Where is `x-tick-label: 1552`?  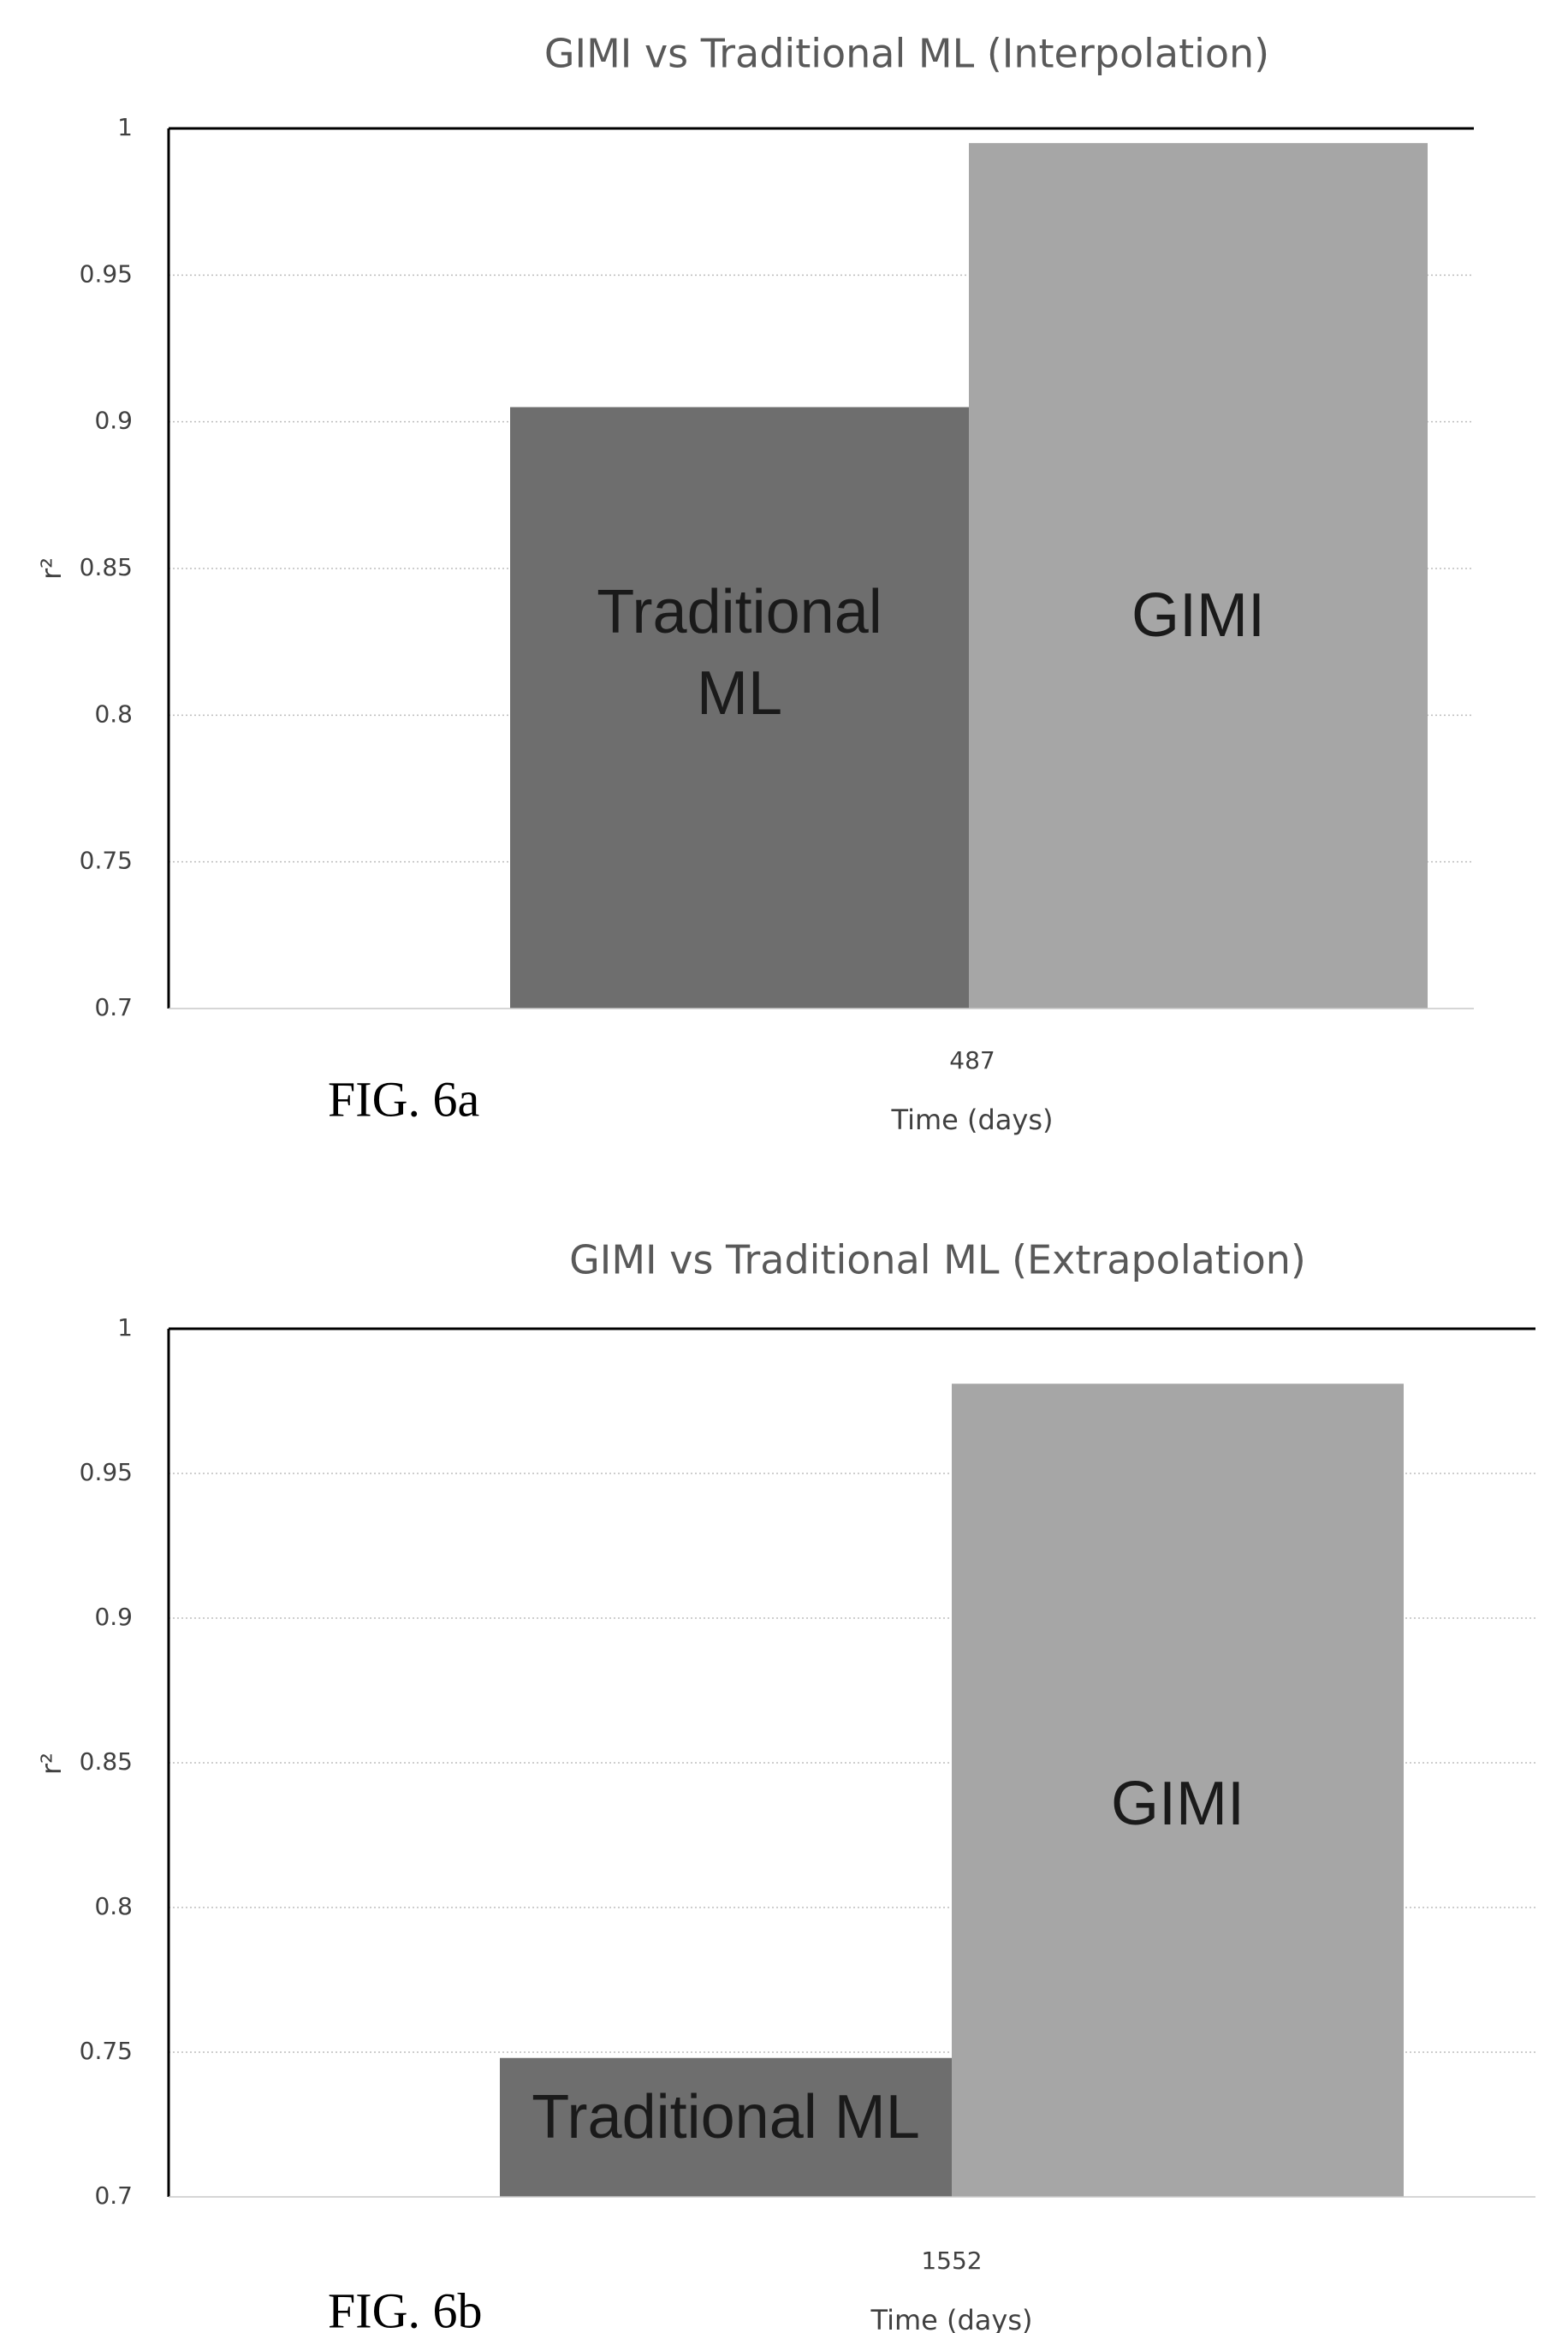 x-tick-label: 1552 is located at coordinates (951, 2261).